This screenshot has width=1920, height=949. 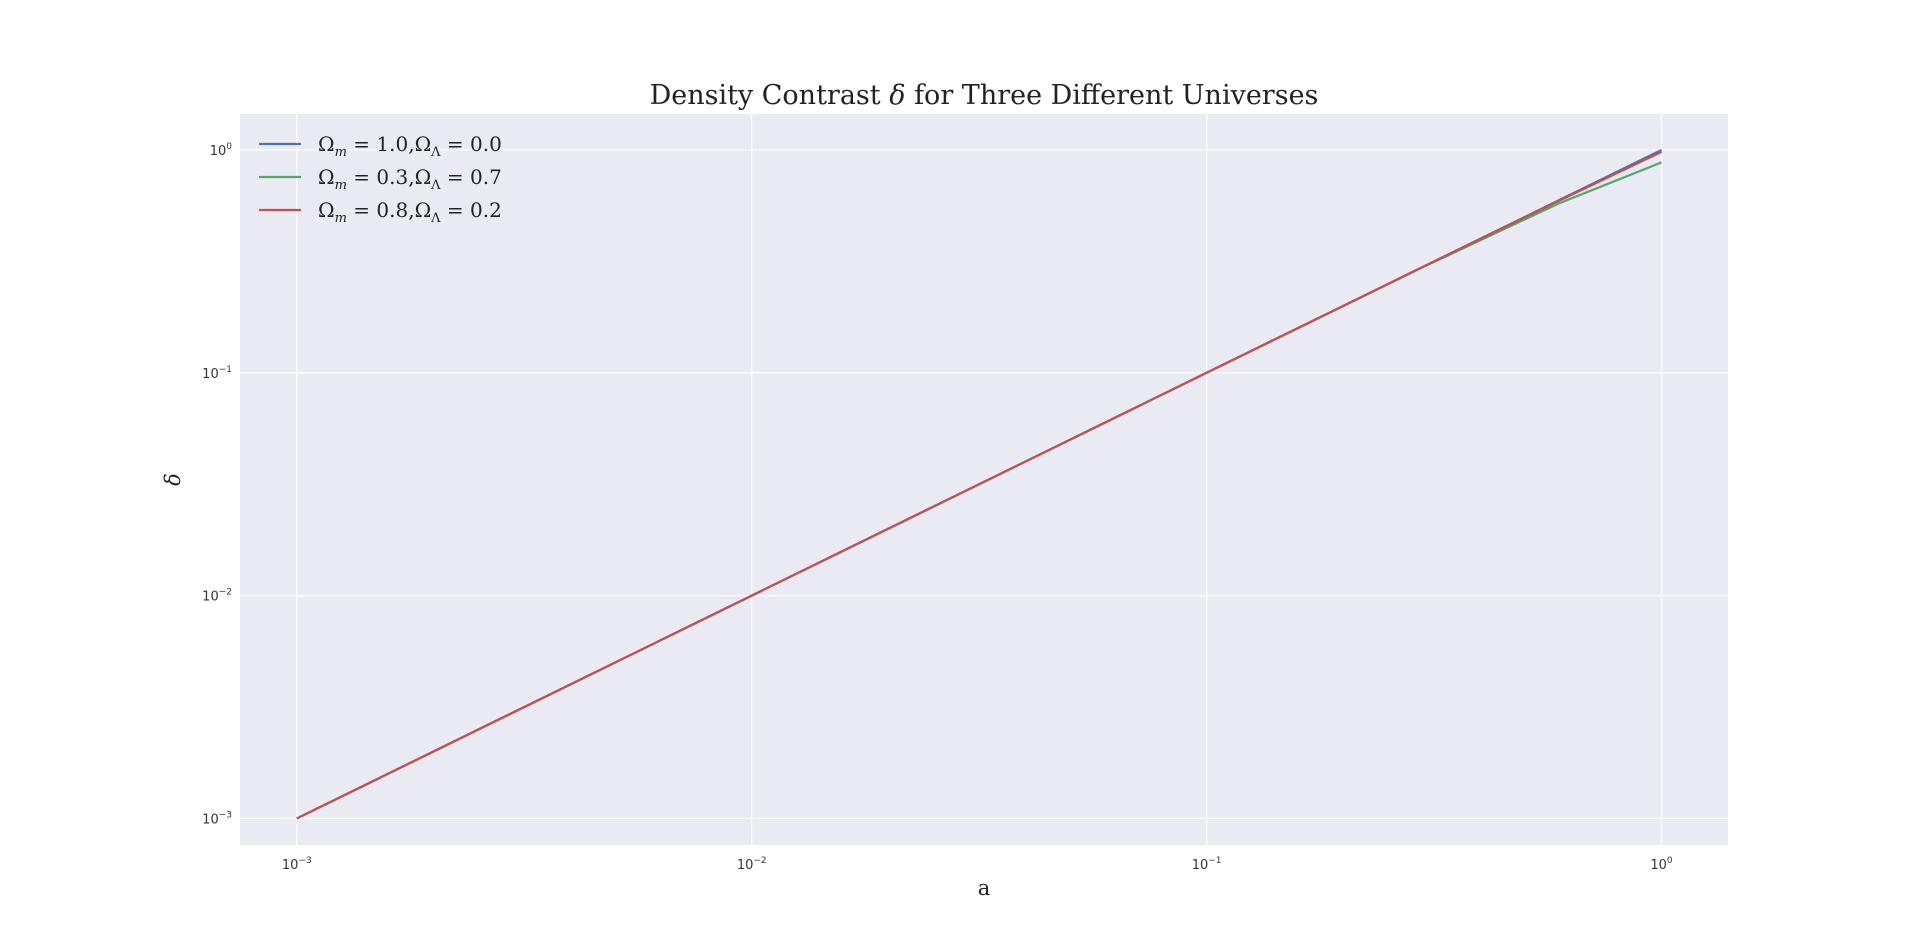 What do you see at coordinates (297, 864) in the screenshot?
I see `x-tick-label: 10⁻³` at bounding box center [297, 864].